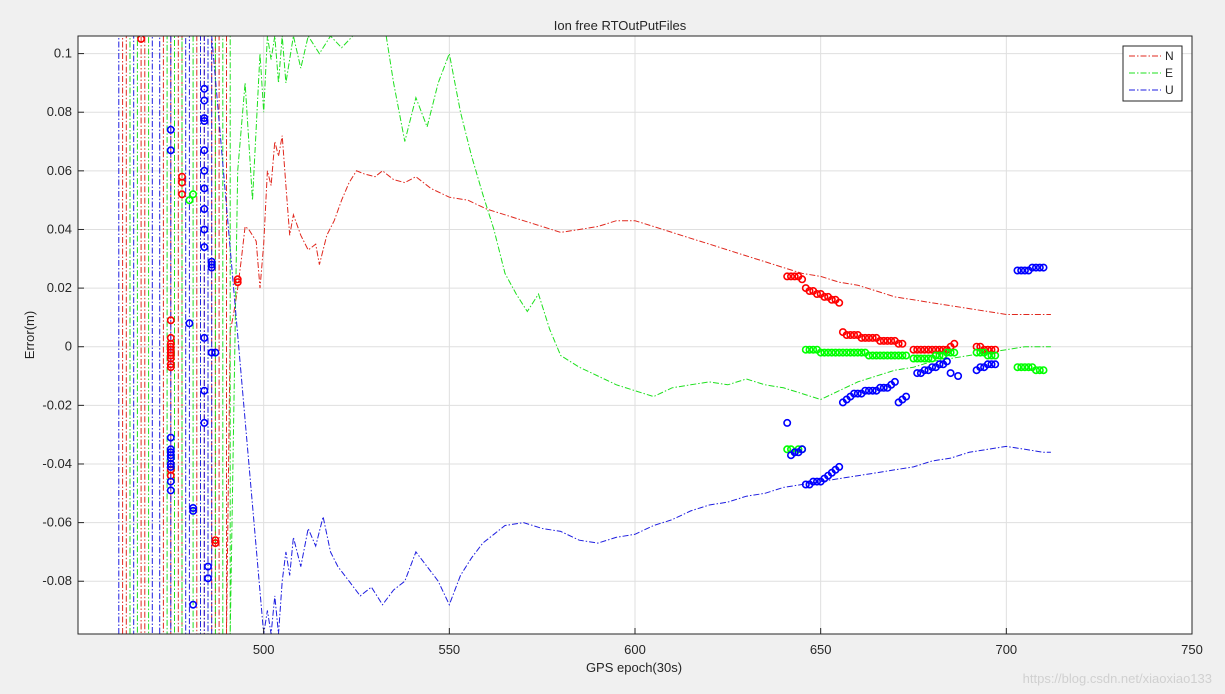 This screenshot has width=1225, height=694. What do you see at coordinates (1169, 56) in the screenshot?
I see `legend-label-n: N` at bounding box center [1169, 56].